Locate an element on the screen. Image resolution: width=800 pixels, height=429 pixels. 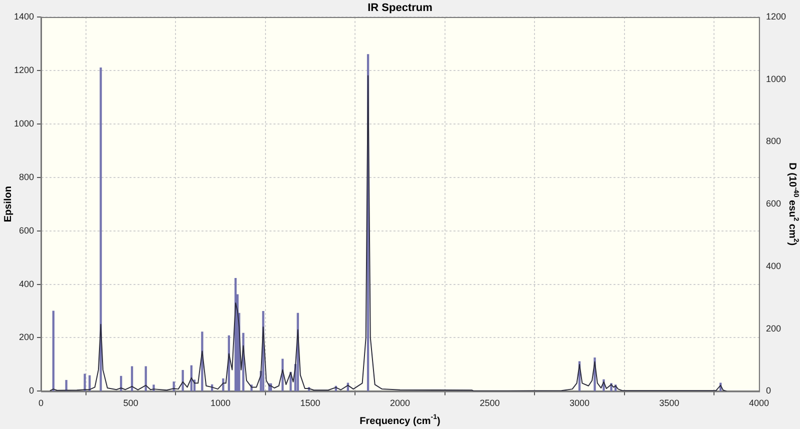
y2-tick-label: 0 is located at coordinates (769, 391).